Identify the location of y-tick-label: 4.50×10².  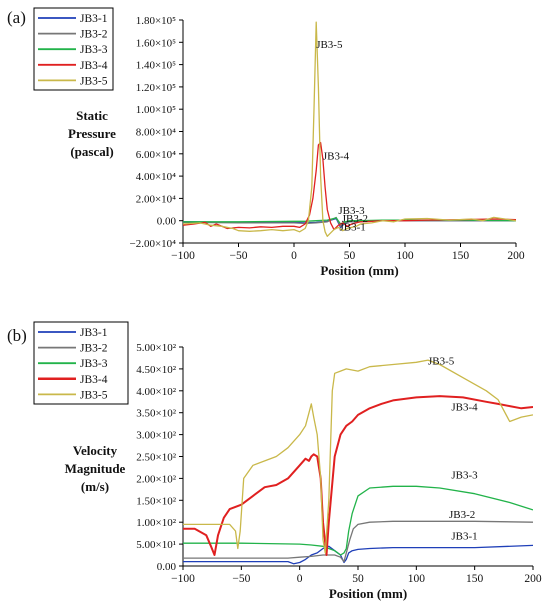
(156, 370).